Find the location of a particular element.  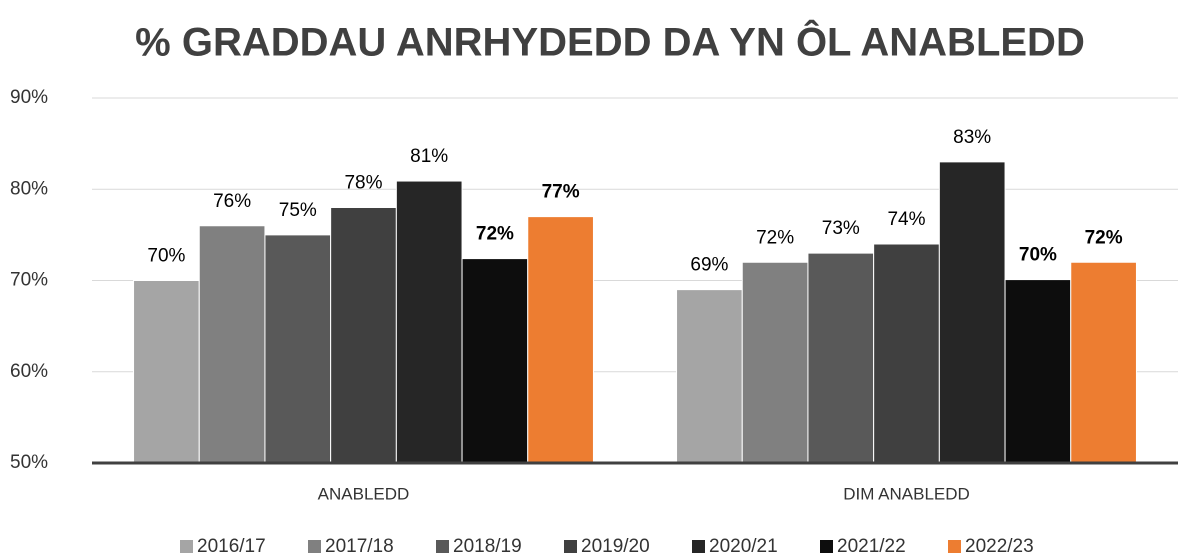

value-label: 73% is located at coordinates (841, 228).